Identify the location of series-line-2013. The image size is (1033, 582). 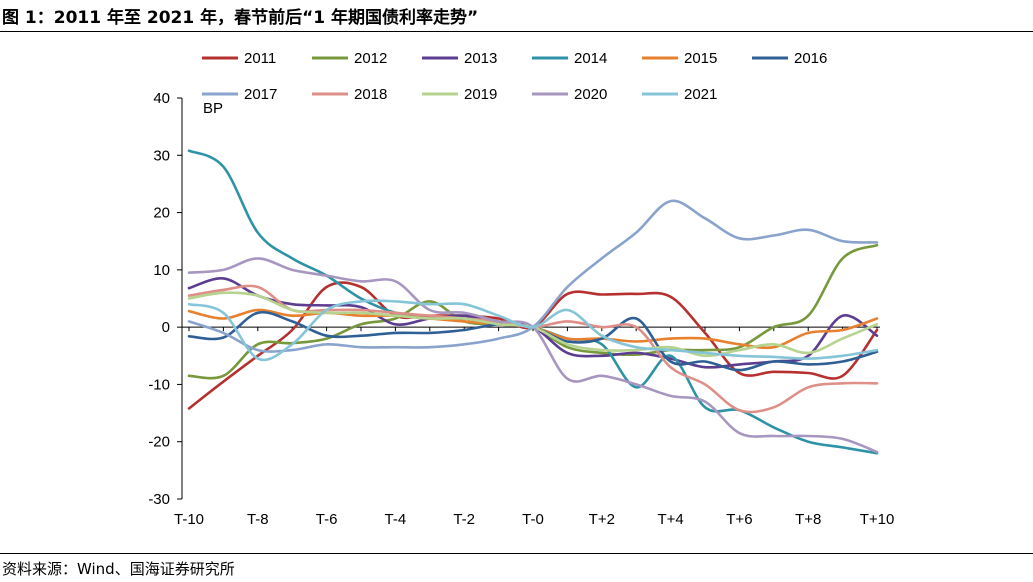
(533, 323).